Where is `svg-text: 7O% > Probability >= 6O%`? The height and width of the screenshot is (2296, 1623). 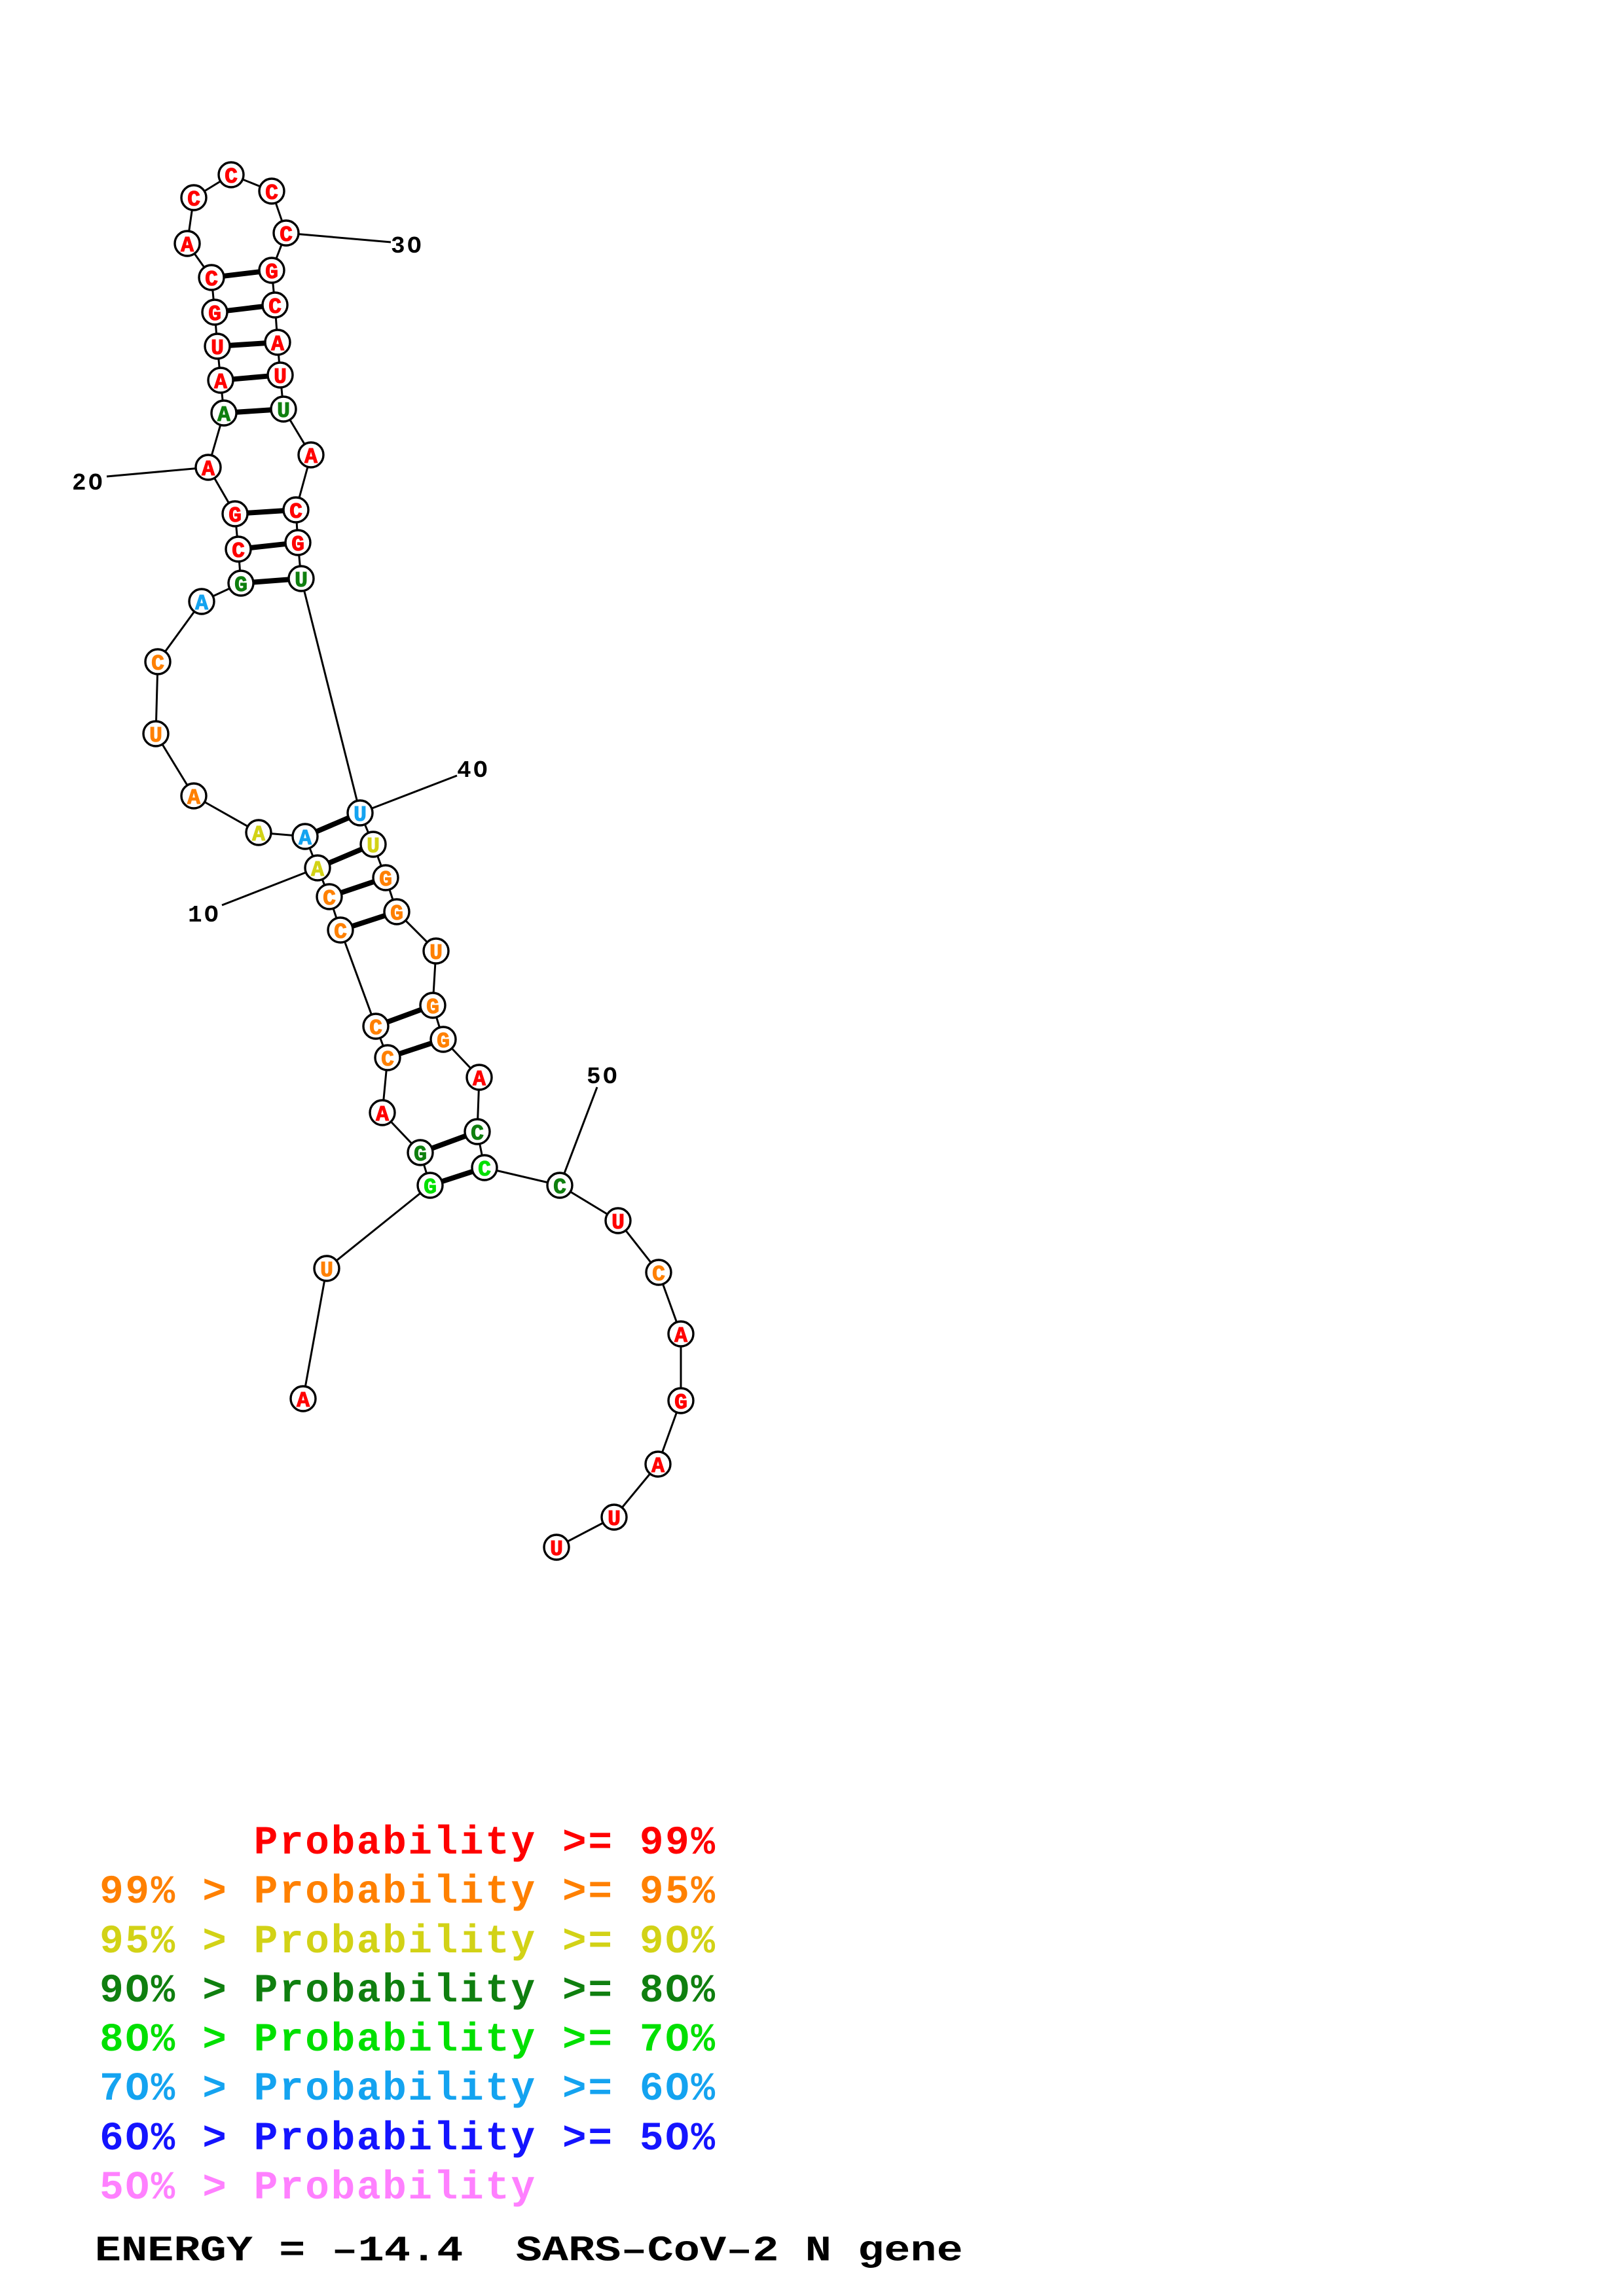
svg-text: 7O% > Probability >= 6O% is located at coordinates (408, 2089).